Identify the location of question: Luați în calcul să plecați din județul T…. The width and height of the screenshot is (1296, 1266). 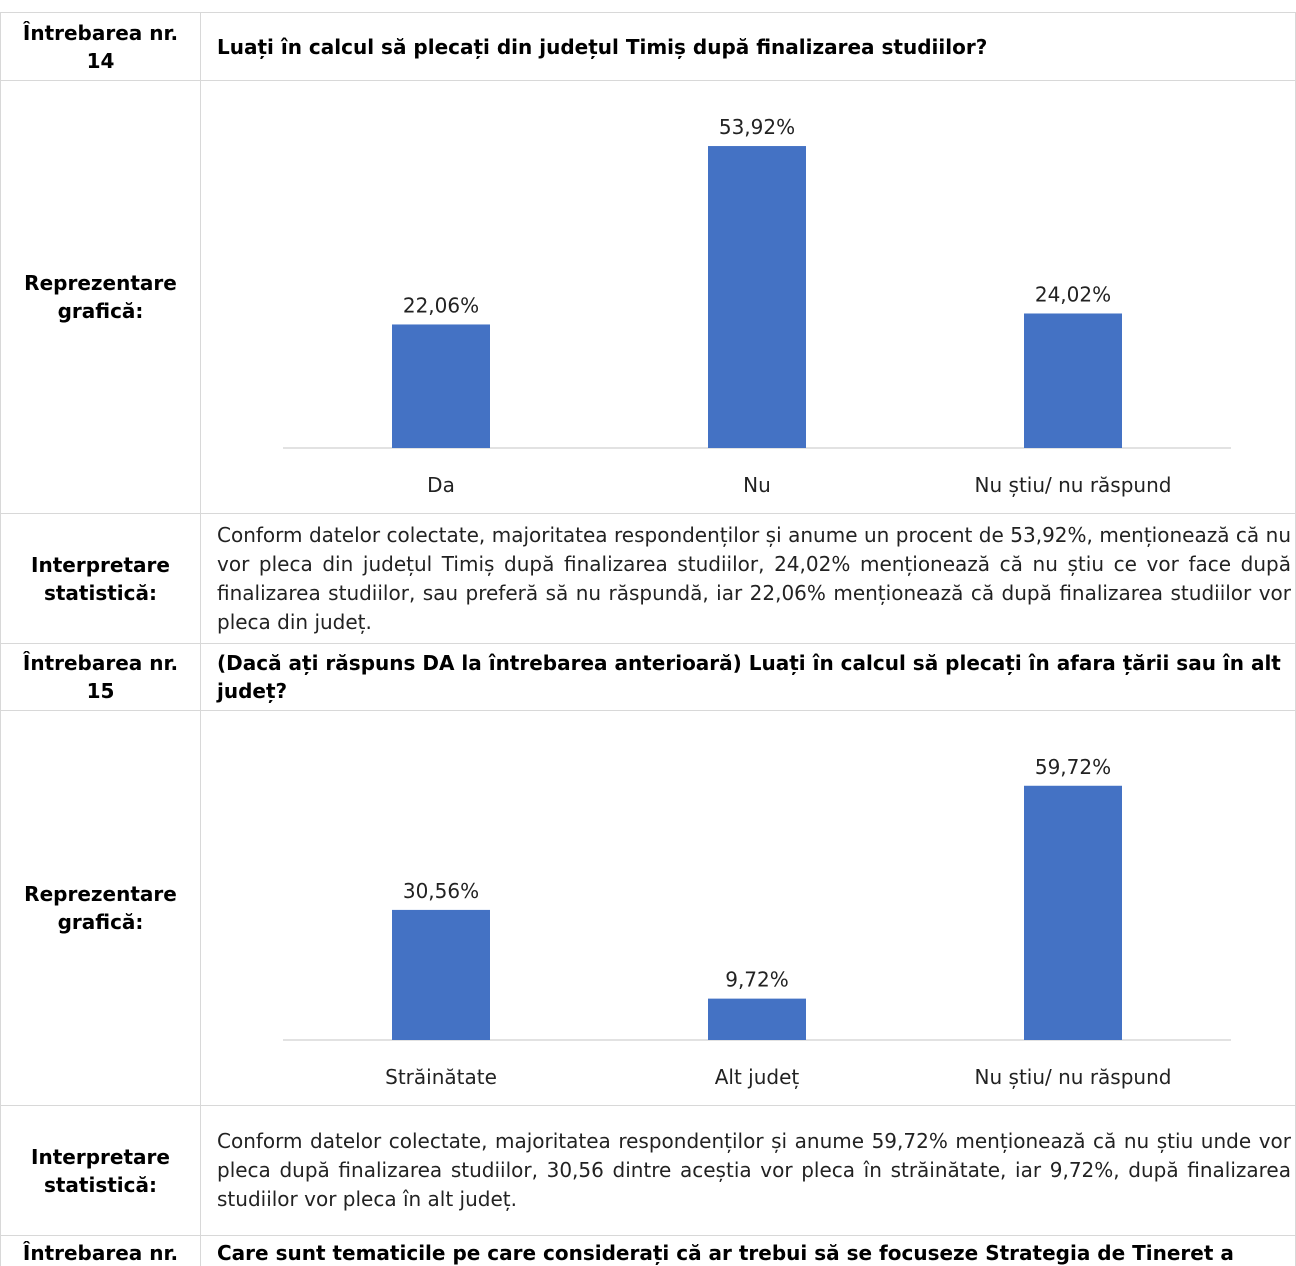
(748, 46).